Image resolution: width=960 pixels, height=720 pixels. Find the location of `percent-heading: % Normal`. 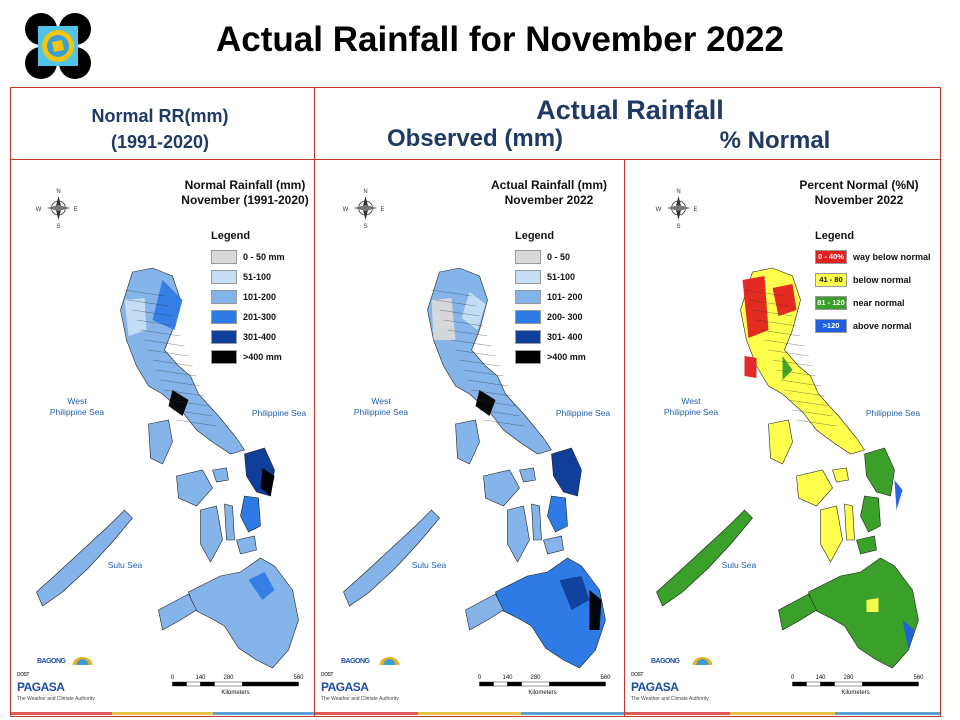

percent-heading: % Normal is located at coordinates (775, 140).